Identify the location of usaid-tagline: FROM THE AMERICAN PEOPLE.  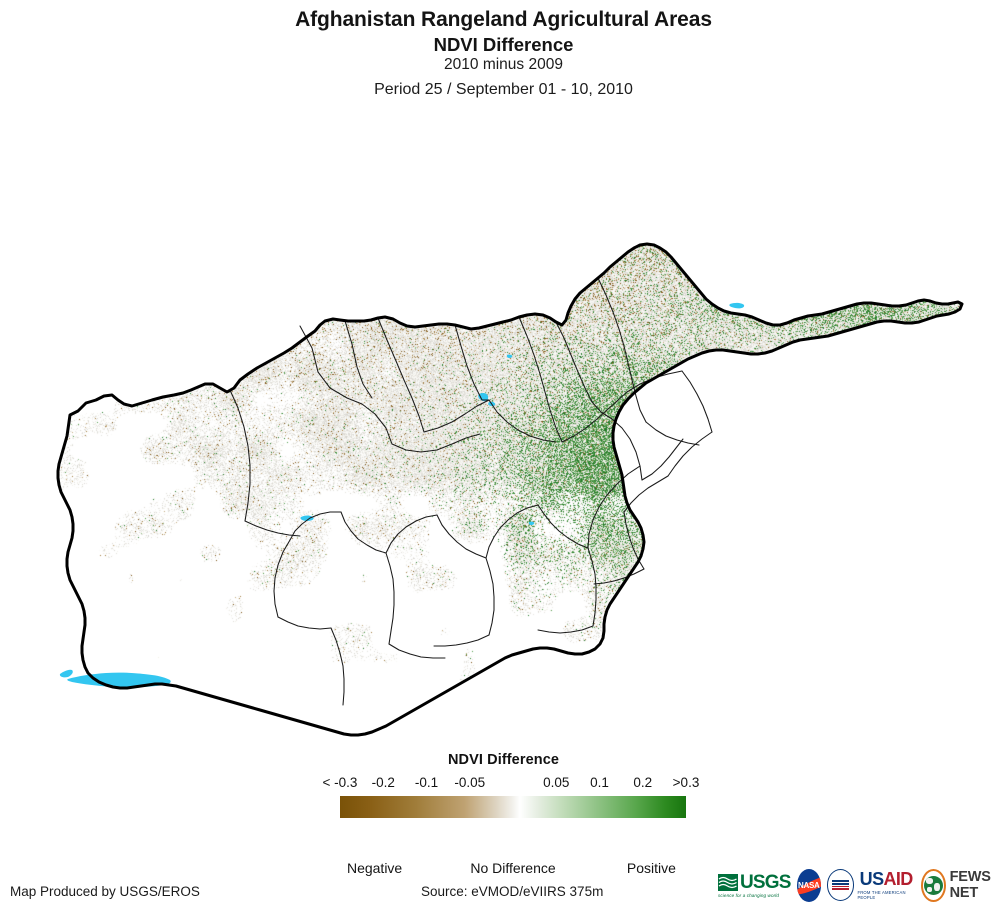
(881, 895).